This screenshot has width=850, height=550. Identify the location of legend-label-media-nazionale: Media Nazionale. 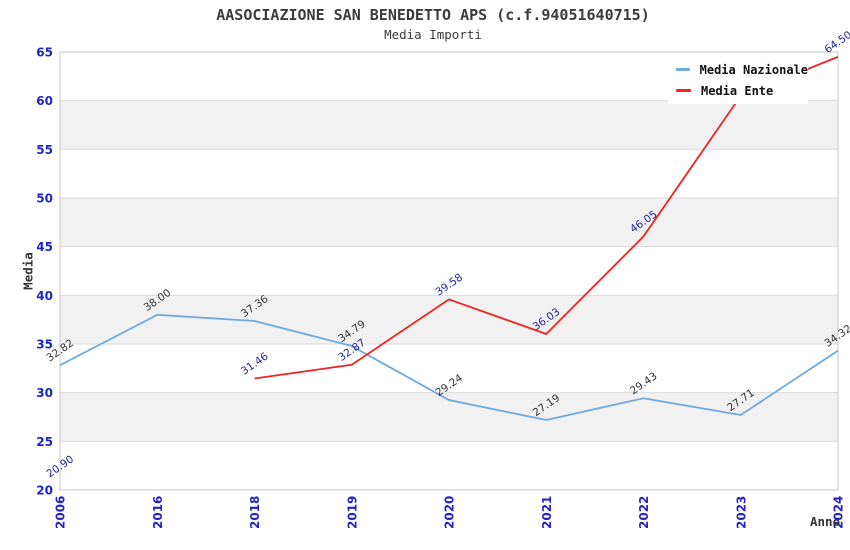
(753, 69).